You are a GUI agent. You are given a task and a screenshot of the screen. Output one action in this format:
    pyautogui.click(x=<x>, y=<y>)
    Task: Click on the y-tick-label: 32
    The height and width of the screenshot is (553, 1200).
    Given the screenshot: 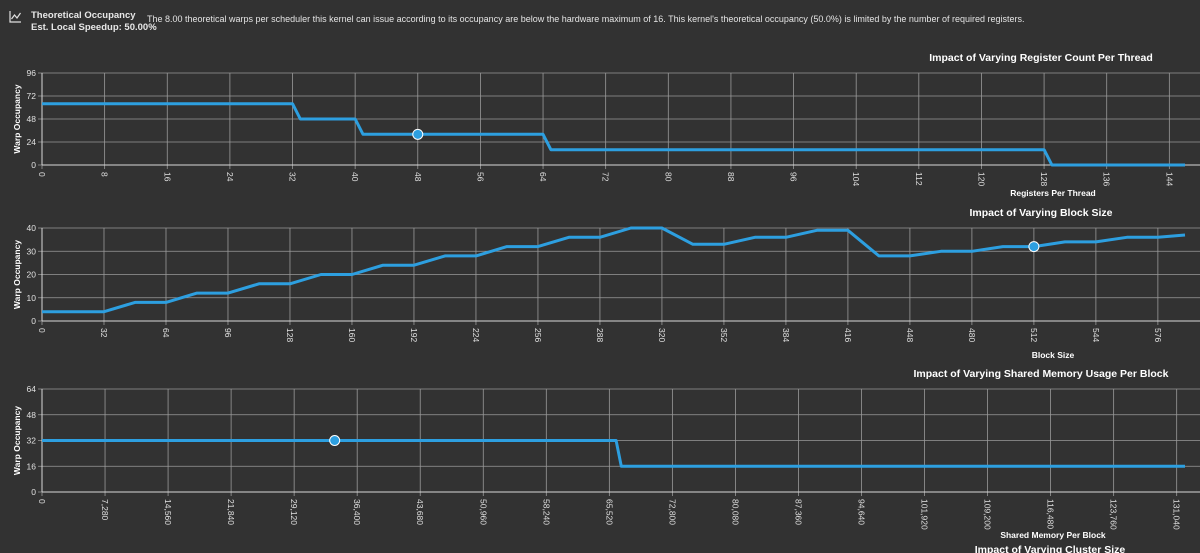 What is the action you would take?
    pyautogui.click(x=32, y=441)
    